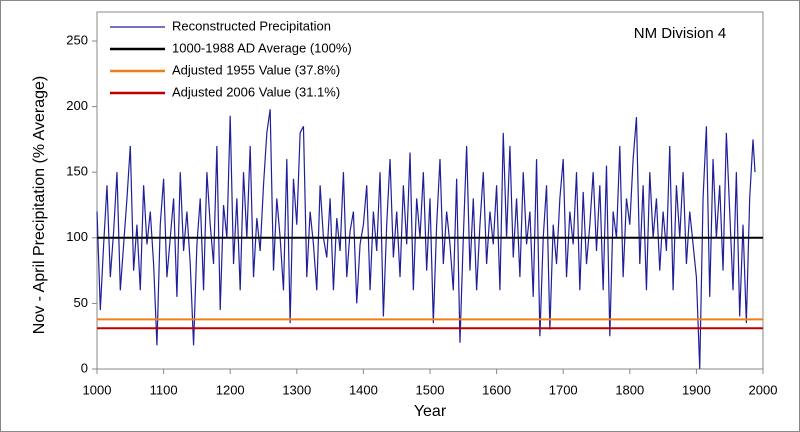  I want to click on x-tick-label: 1400, so click(363, 389).